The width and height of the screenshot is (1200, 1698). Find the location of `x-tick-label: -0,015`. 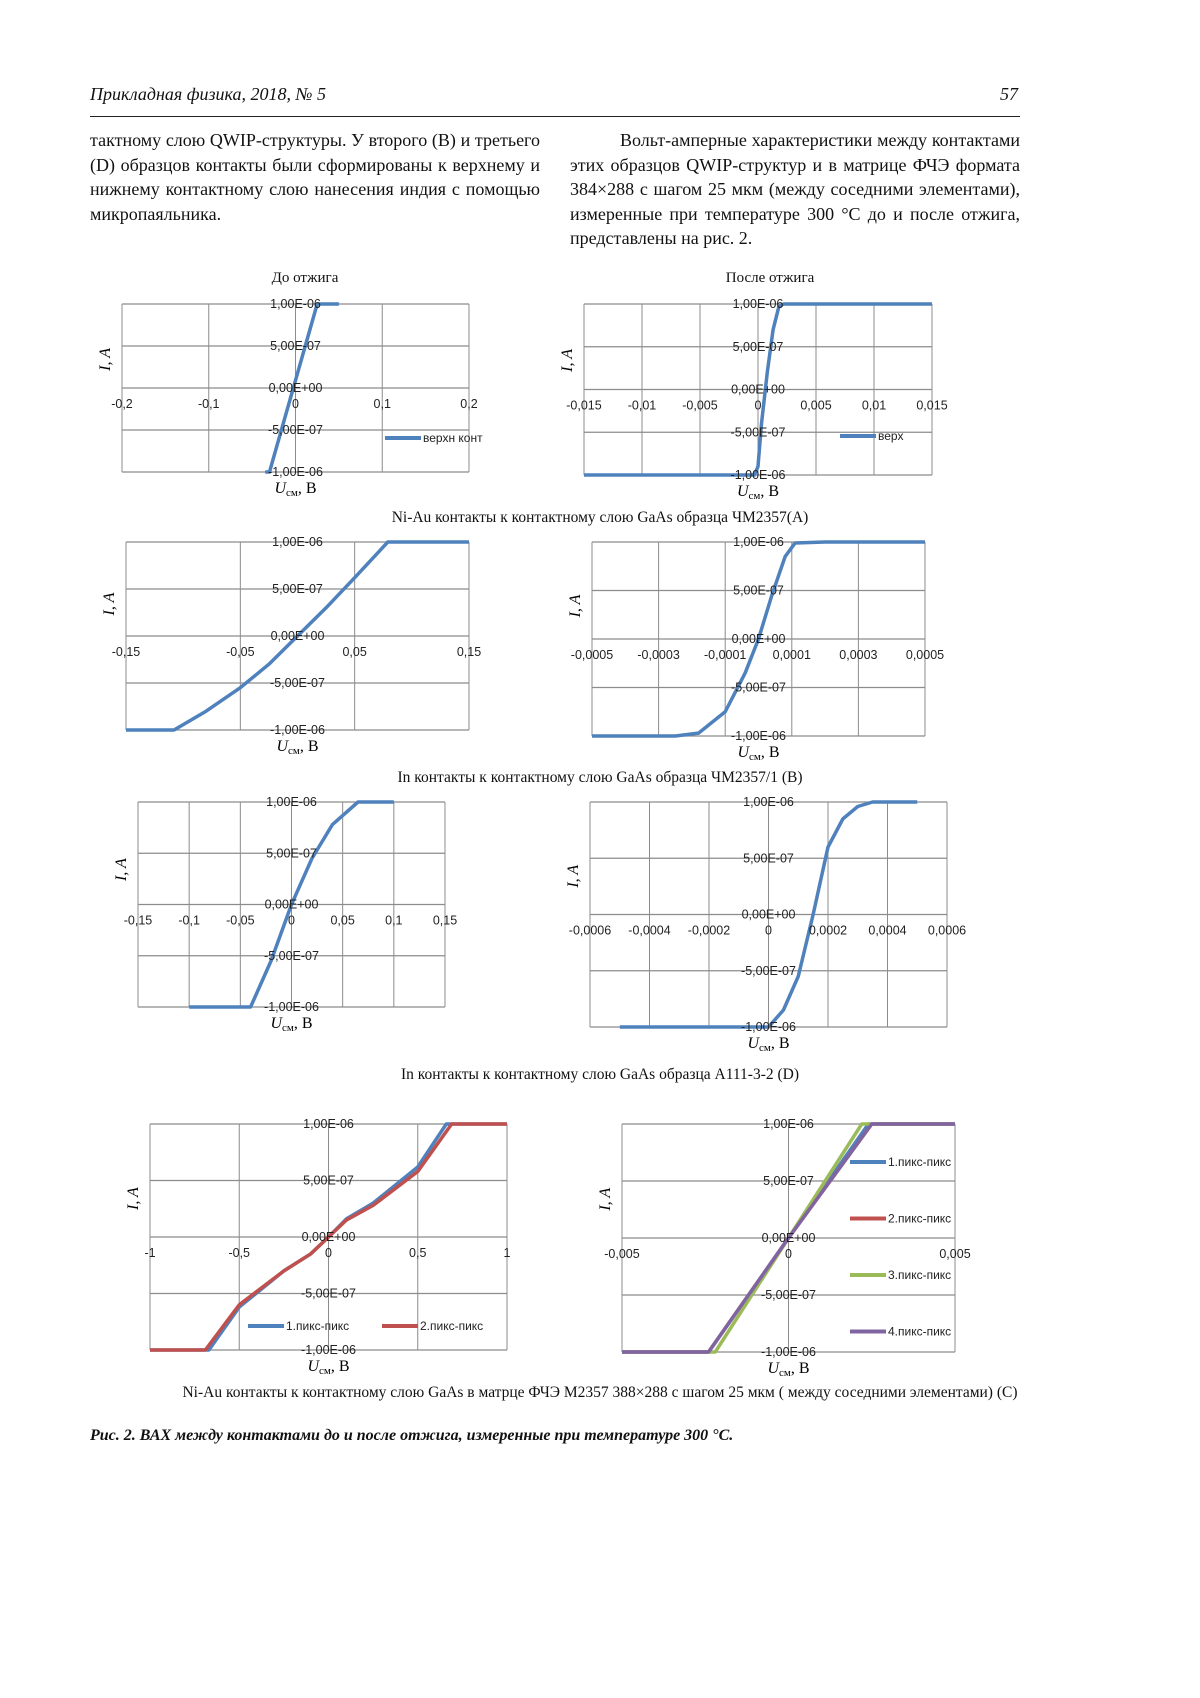

x-tick-label: -0,015 is located at coordinates (583, 406).